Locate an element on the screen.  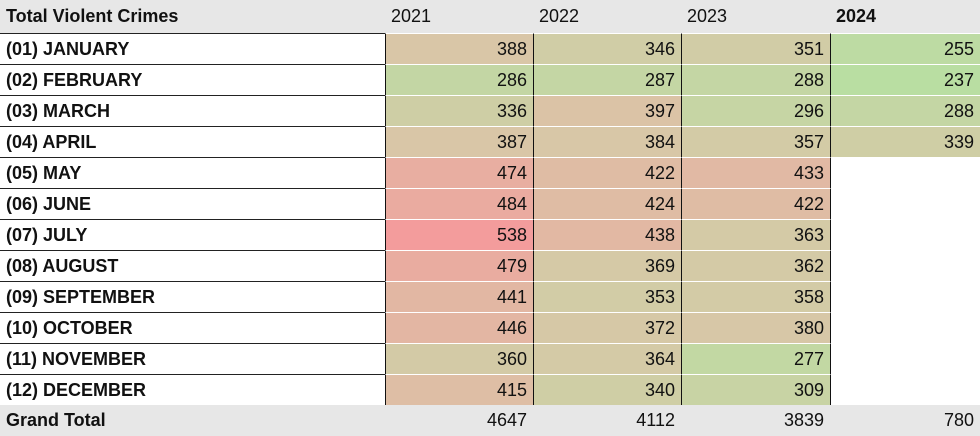
table-title: Total Violent Crimes is located at coordinates (192, 16).